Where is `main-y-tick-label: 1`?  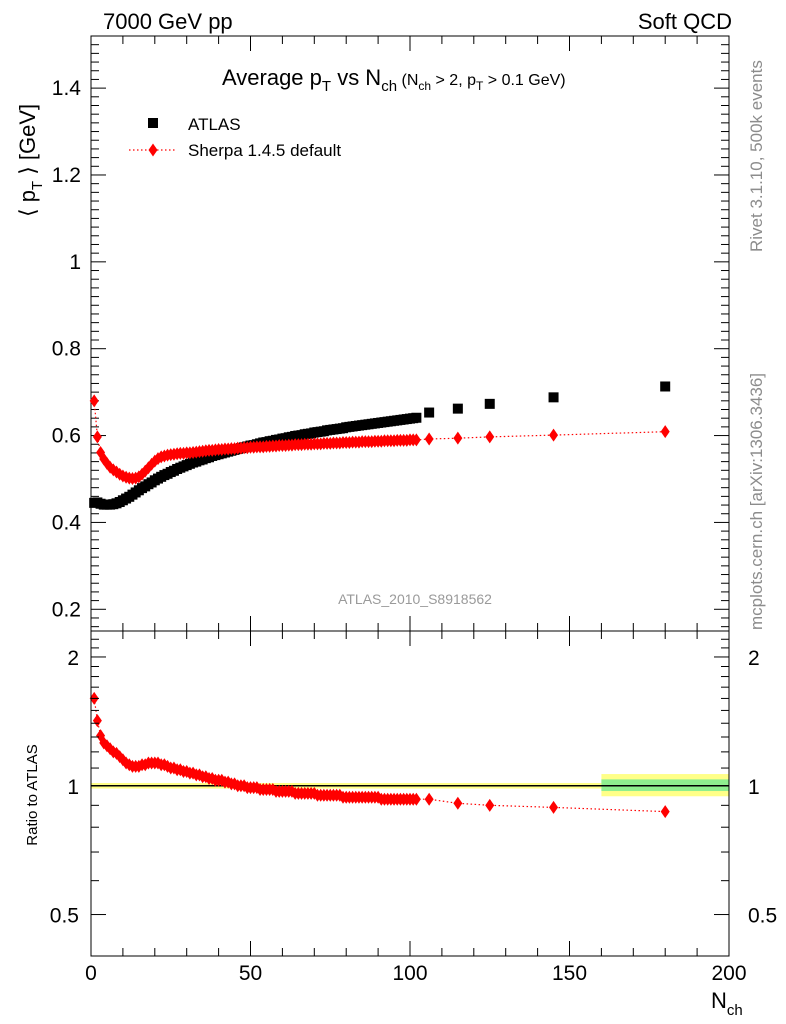 main-y-tick-label: 1 is located at coordinates (75, 262).